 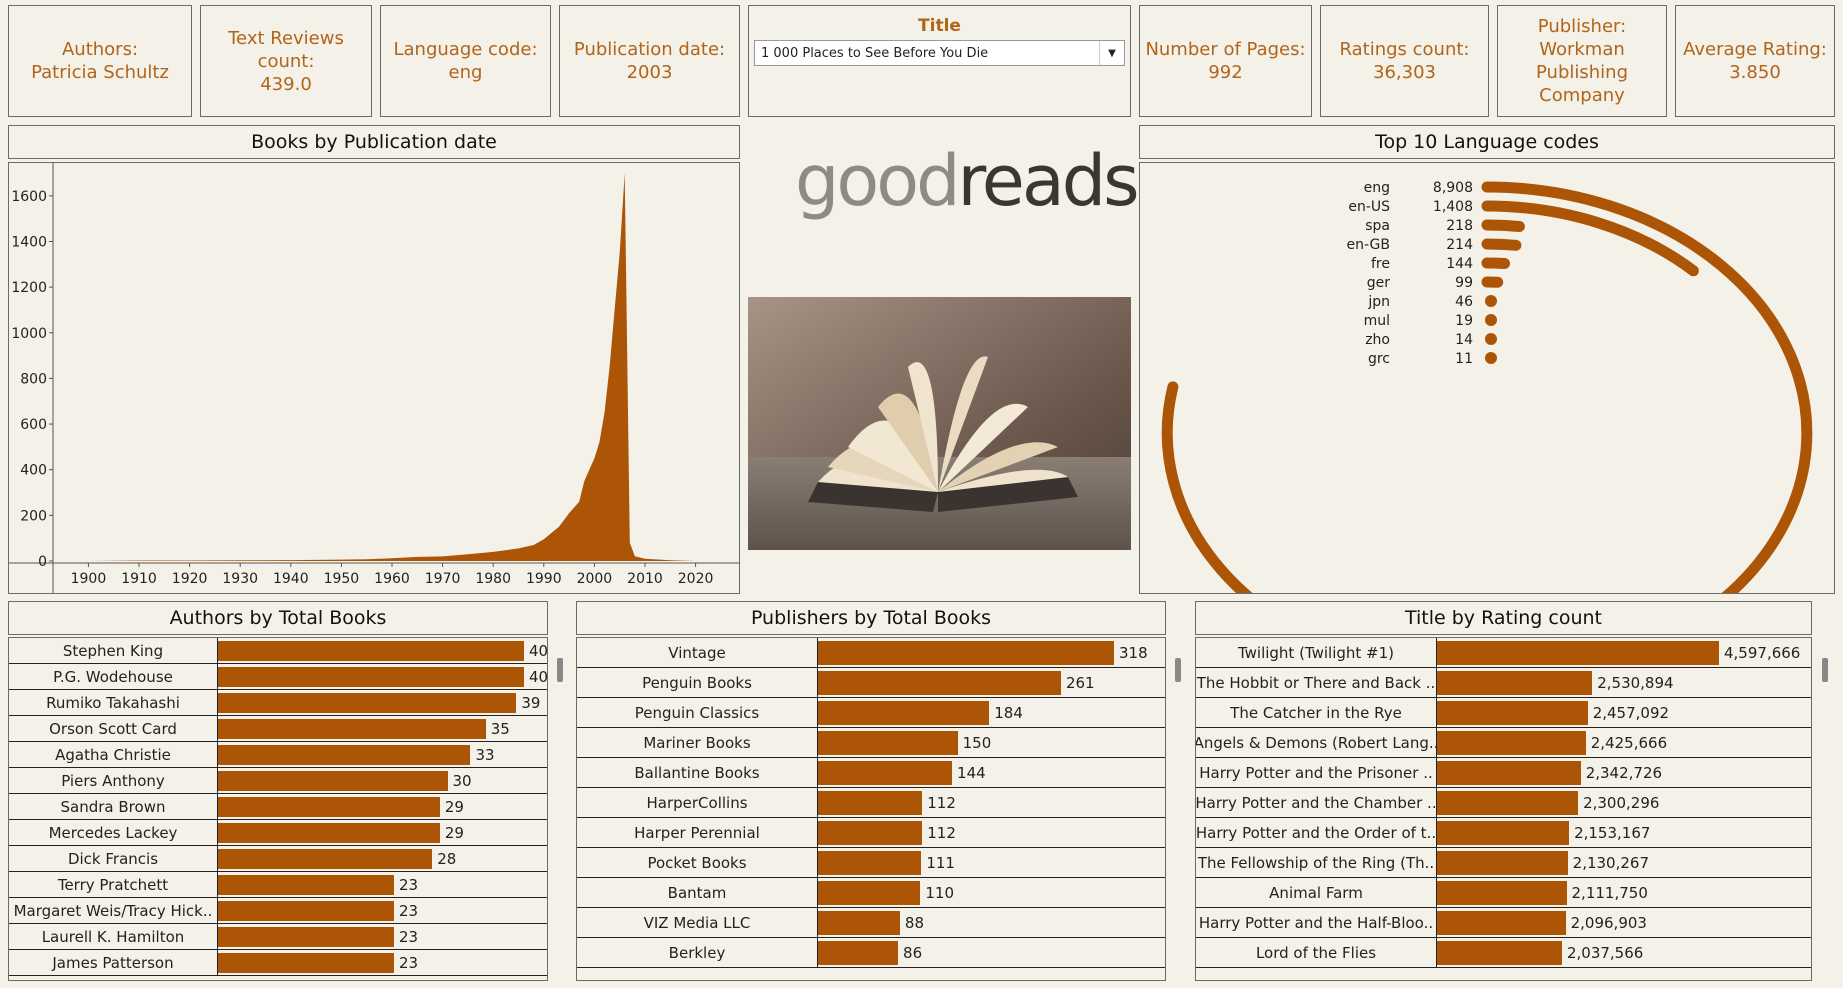 I want to click on language-label: grc, so click(x=1379, y=359).